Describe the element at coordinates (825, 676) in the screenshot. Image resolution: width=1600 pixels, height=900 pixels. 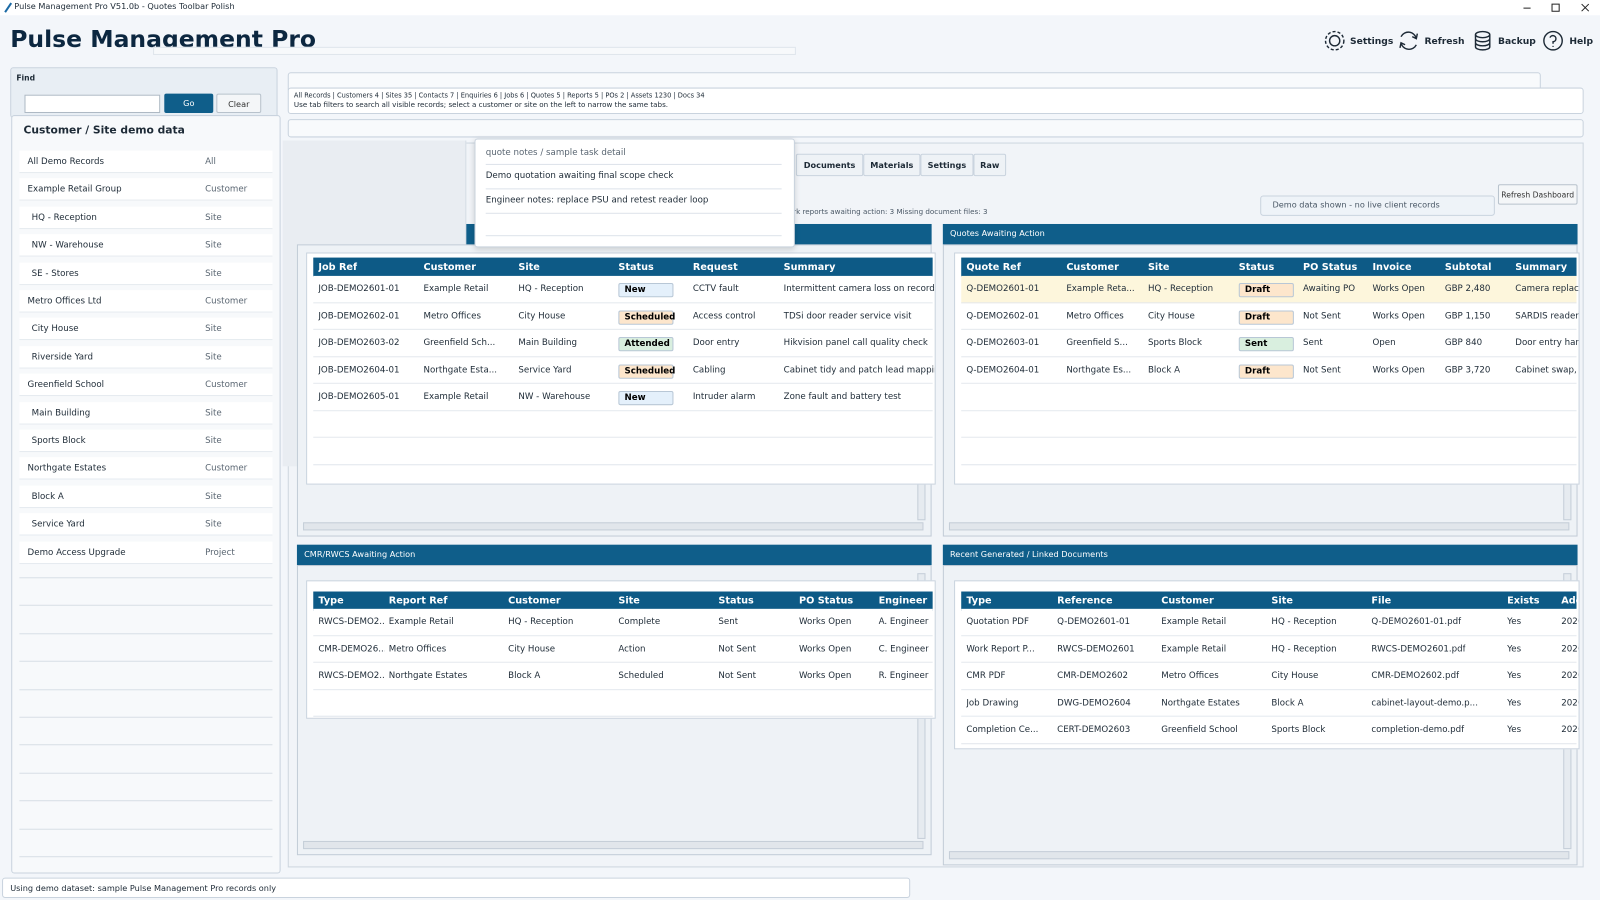
I see `table-cell: Works Open` at that location.